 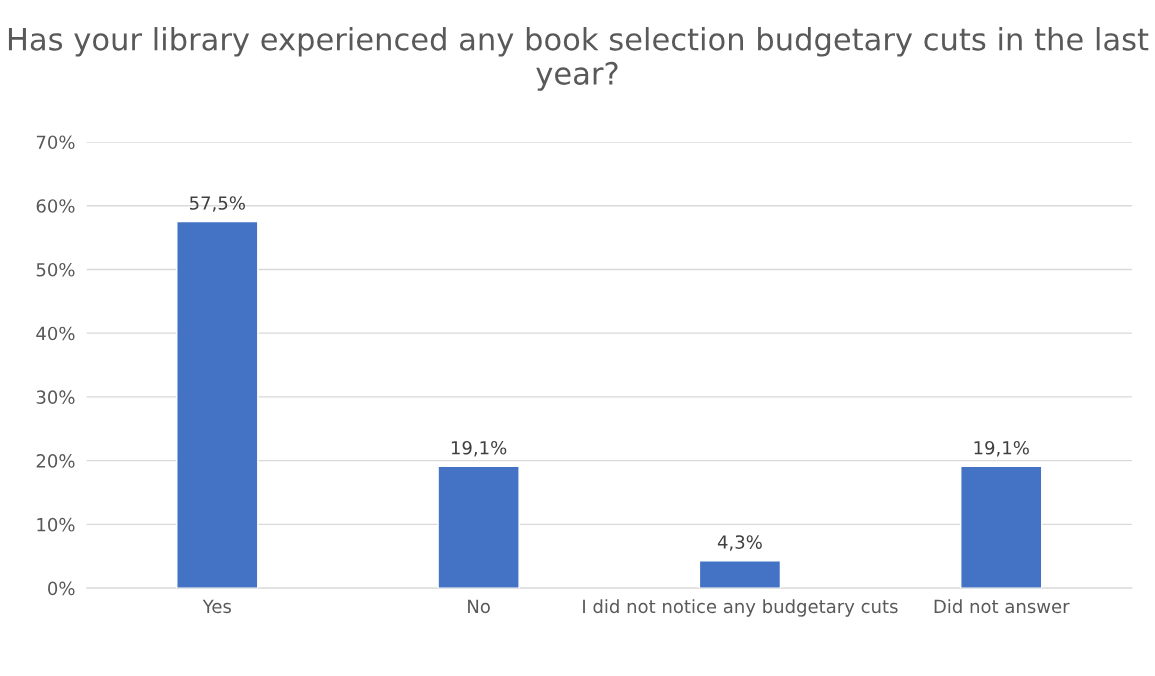 I want to click on chart-title: Has your library experienced any book selection budgetary cuts in the last year?, so click(x=578, y=59).